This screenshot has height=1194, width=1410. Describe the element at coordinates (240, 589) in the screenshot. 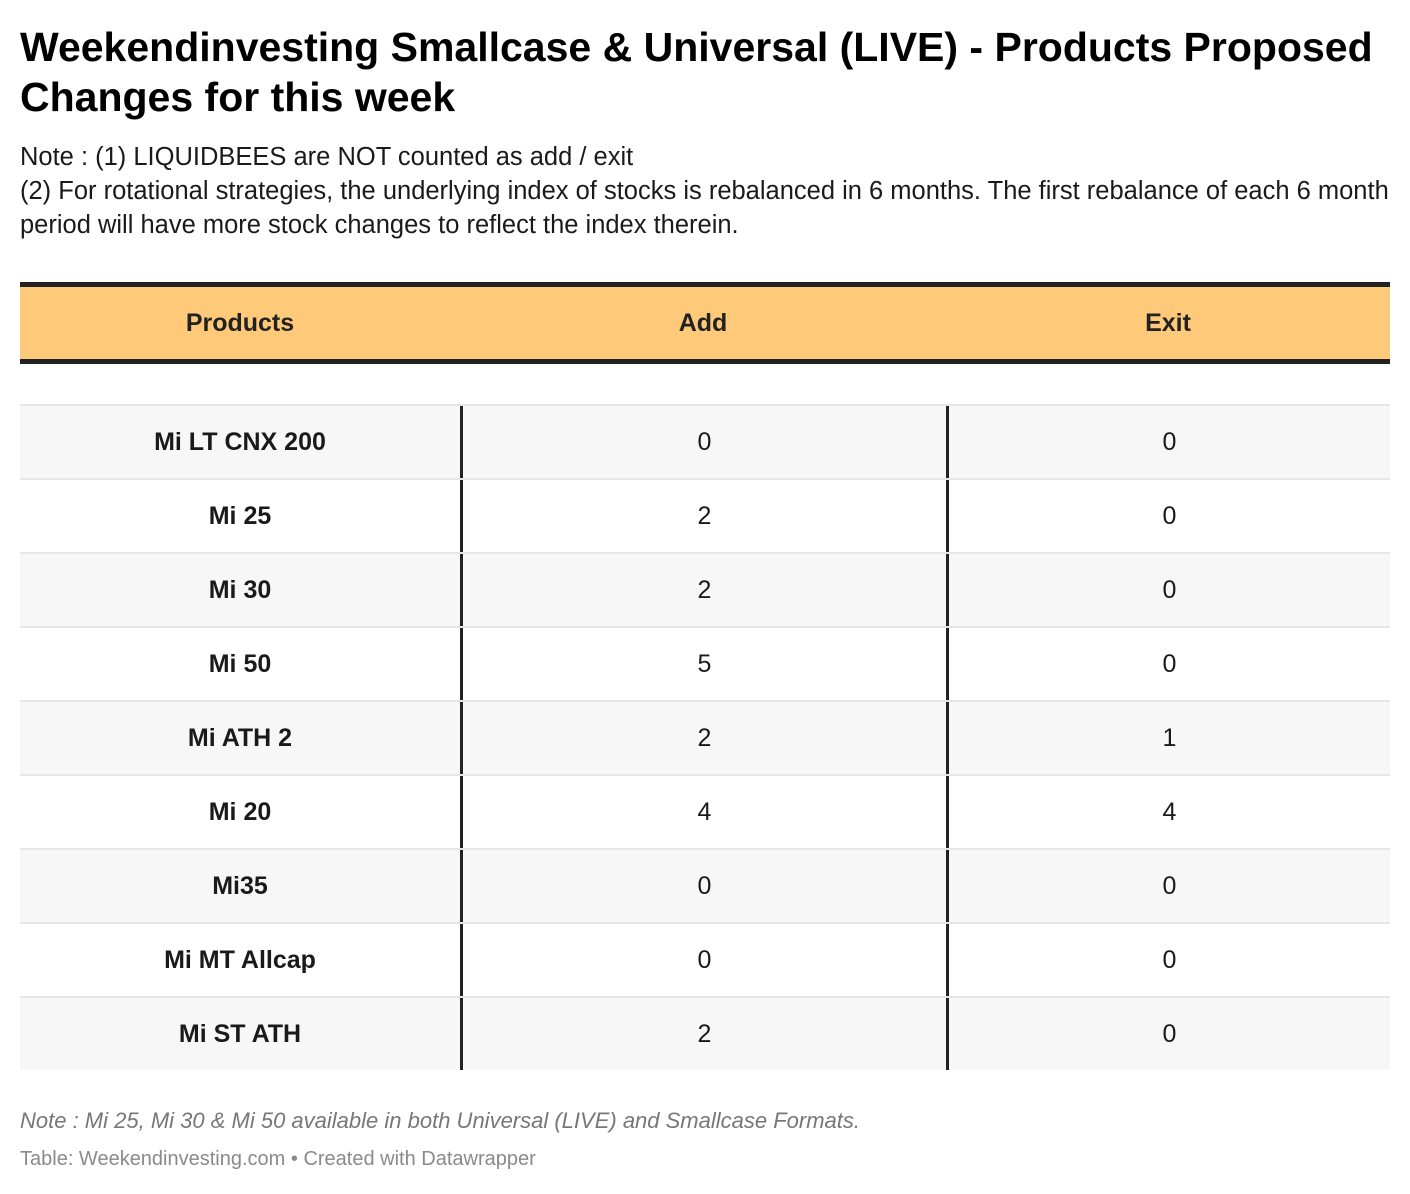

I see `cell-product: Mi 30` at that location.